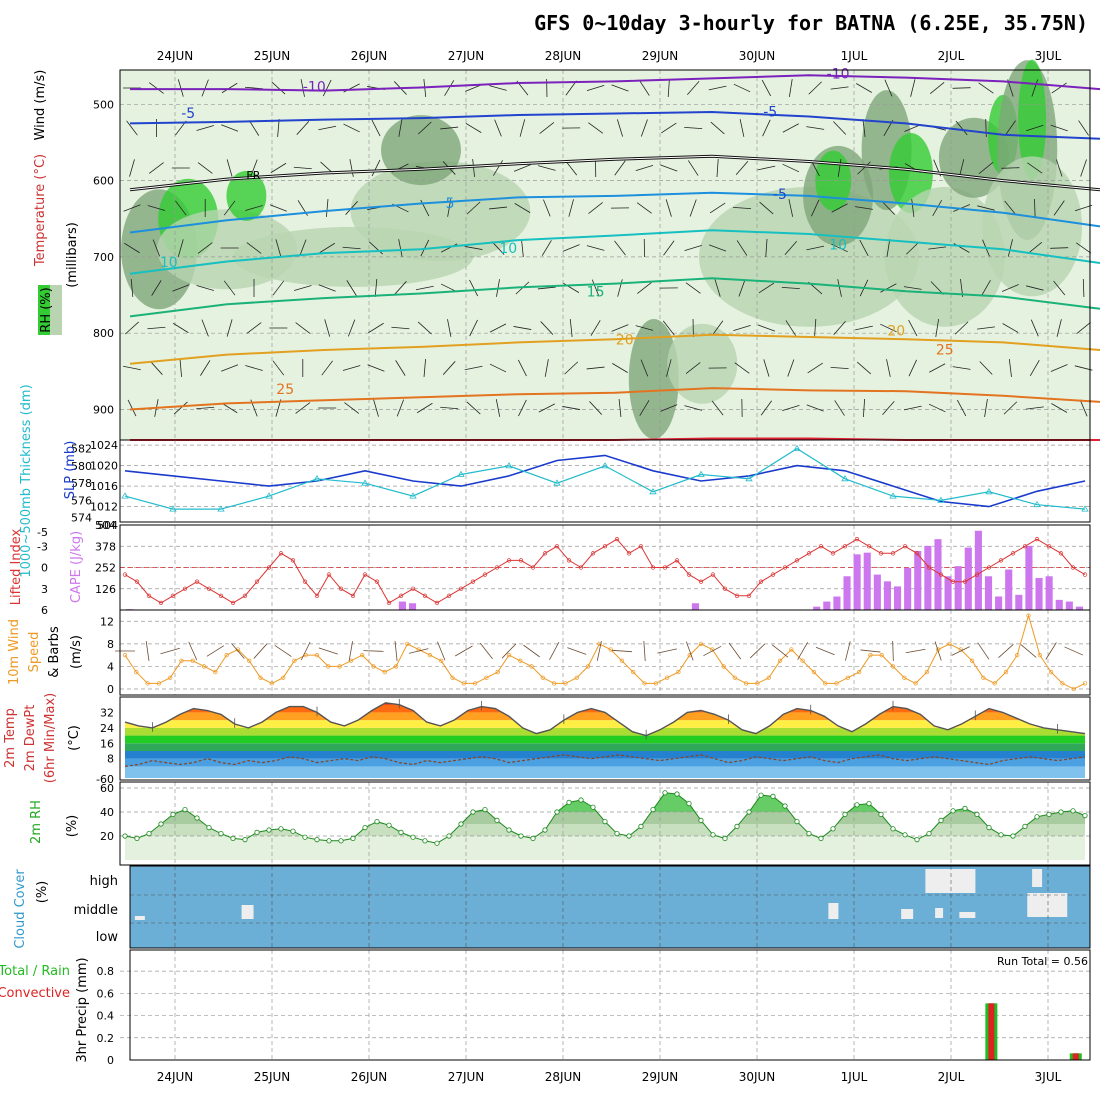 The width and height of the screenshot is (1100, 1100). I want to click on cloud-block, so click(139, 918).